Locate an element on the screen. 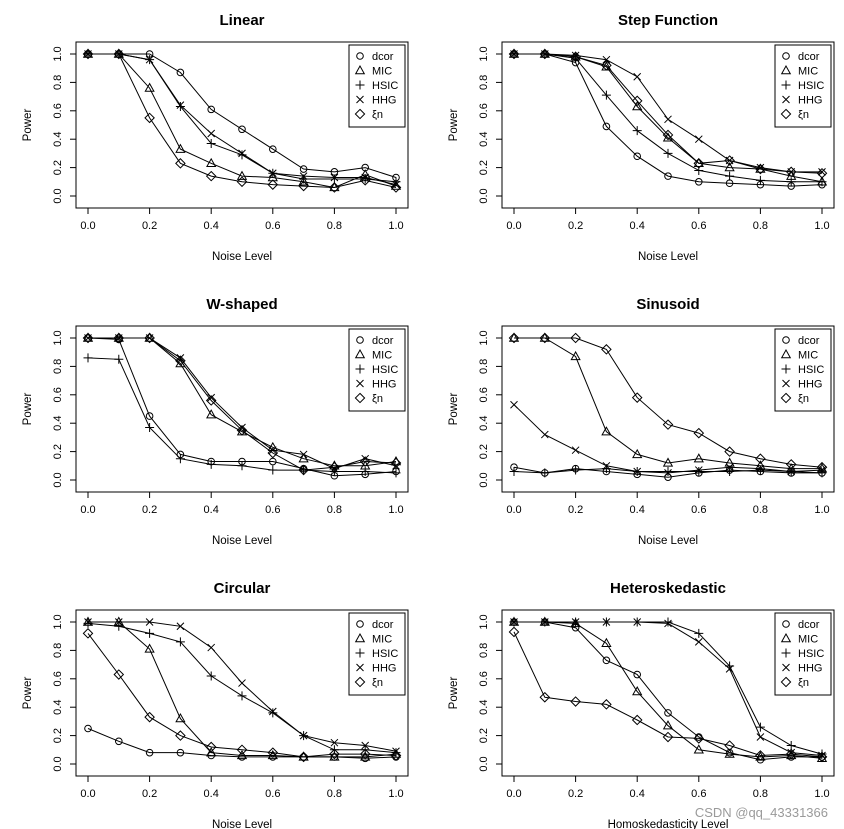  legend-label: HSIC is located at coordinates (385, 370).